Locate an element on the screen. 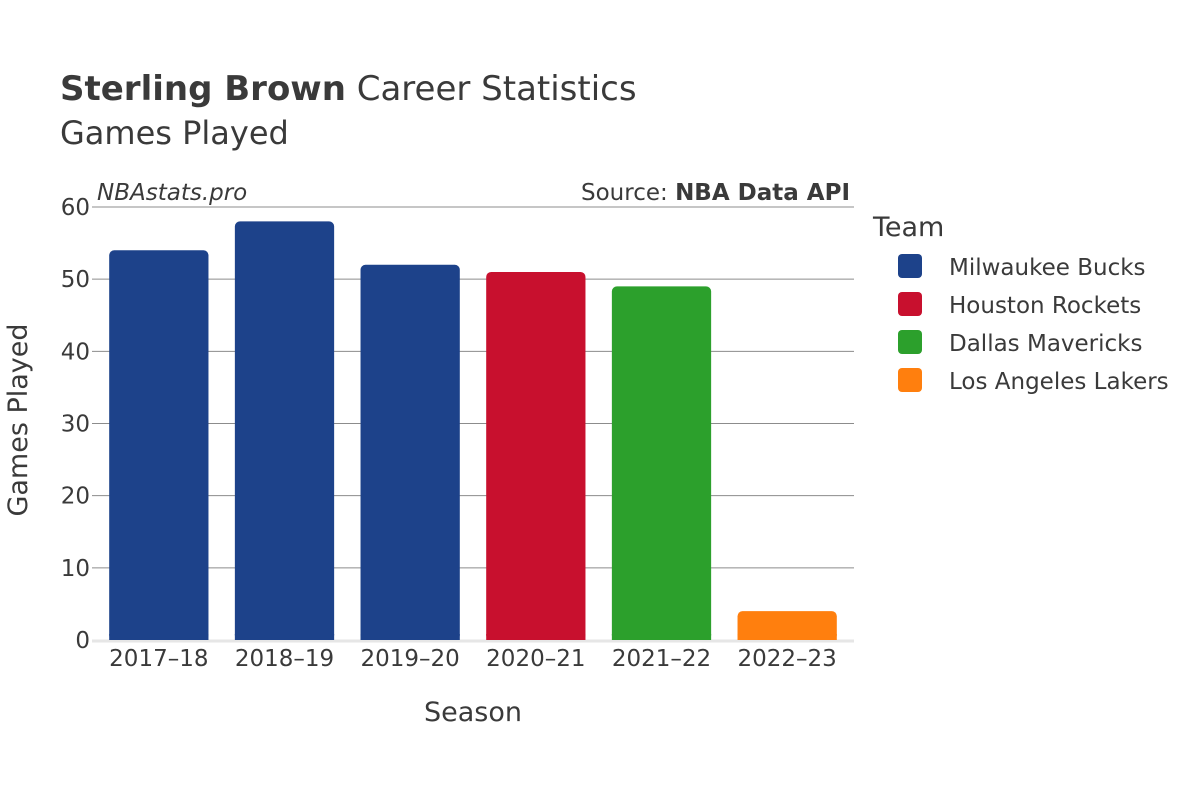 Image resolution: width=1200 pixels, height=800 pixels. chart-title: Sterling Brown Career Statistics is located at coordinates (348, 89).